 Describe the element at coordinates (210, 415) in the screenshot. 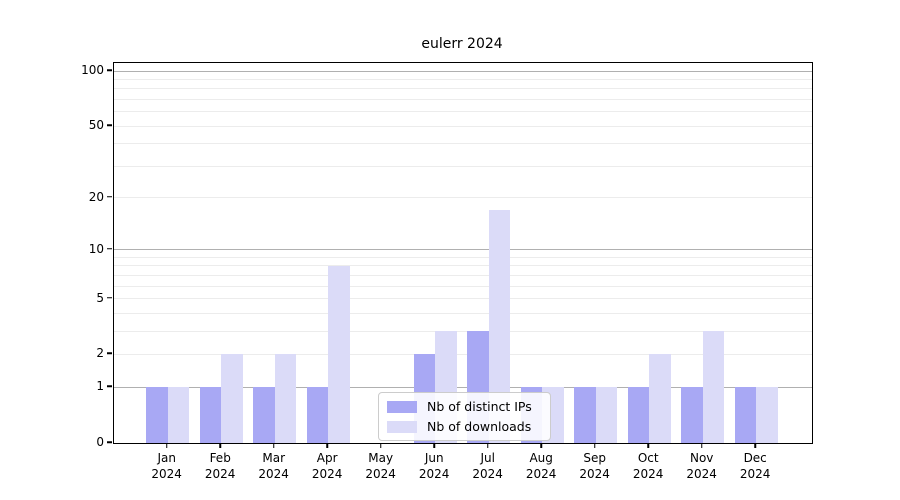

I see `bar-ips-feb` at that location.